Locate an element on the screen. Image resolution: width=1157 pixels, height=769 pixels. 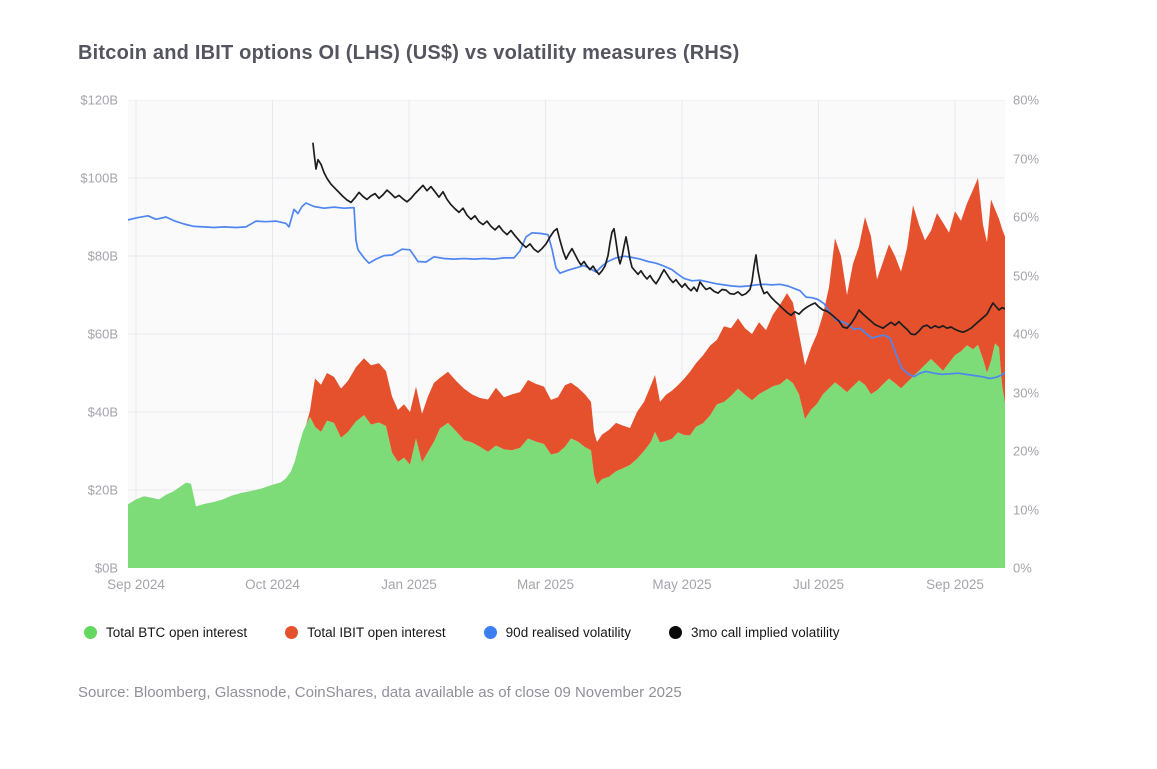
x-axis-label: Jul 2025 is located at coordinates (818, 584).